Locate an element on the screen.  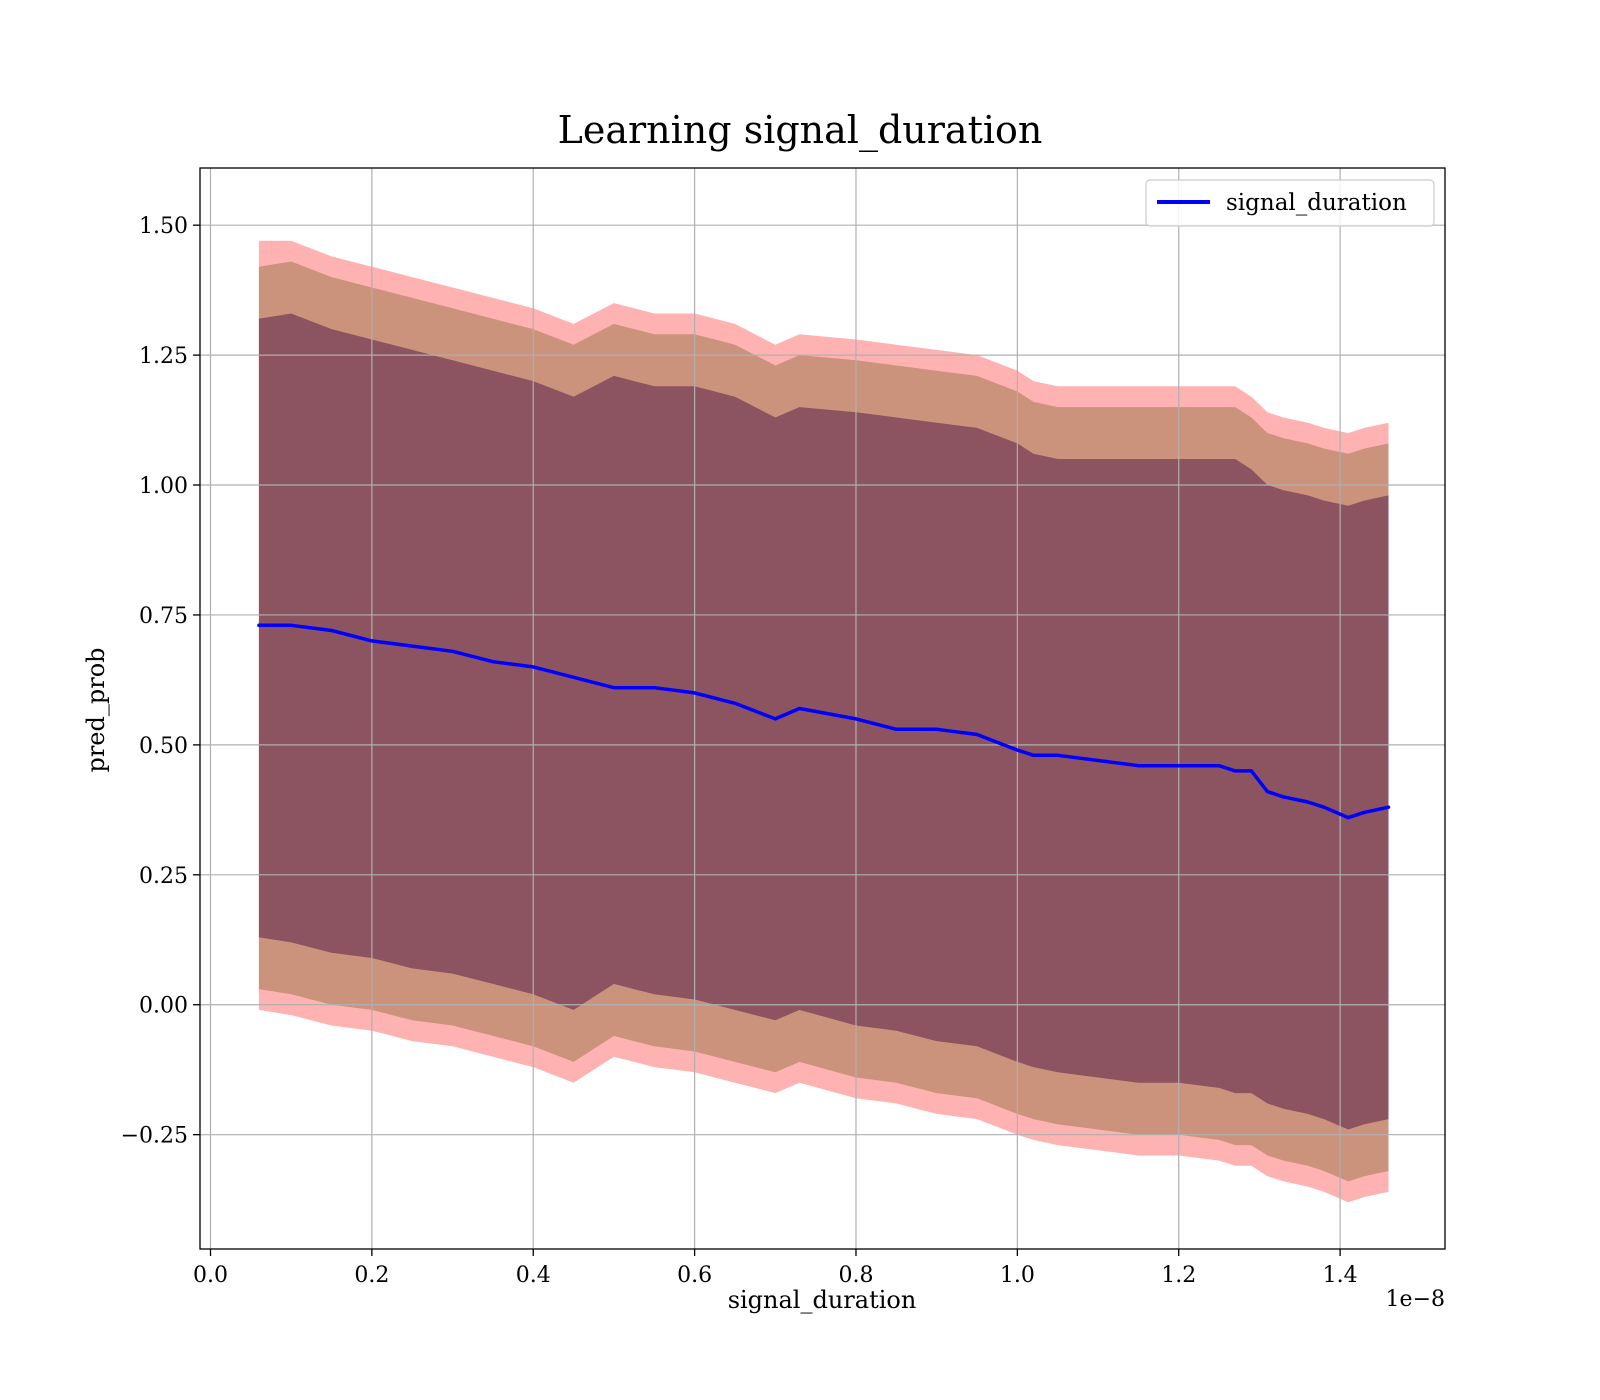
series-layer is located at coordinates (824, 721).